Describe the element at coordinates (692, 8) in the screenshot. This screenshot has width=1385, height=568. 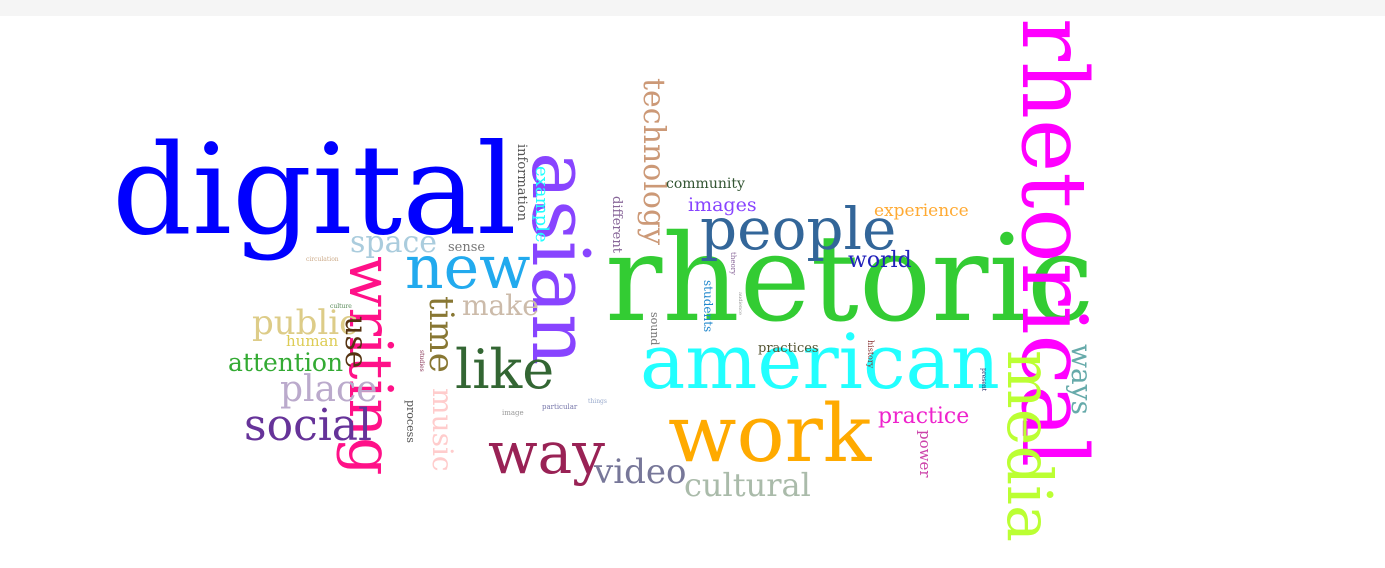
I see `top-bar` at that location.